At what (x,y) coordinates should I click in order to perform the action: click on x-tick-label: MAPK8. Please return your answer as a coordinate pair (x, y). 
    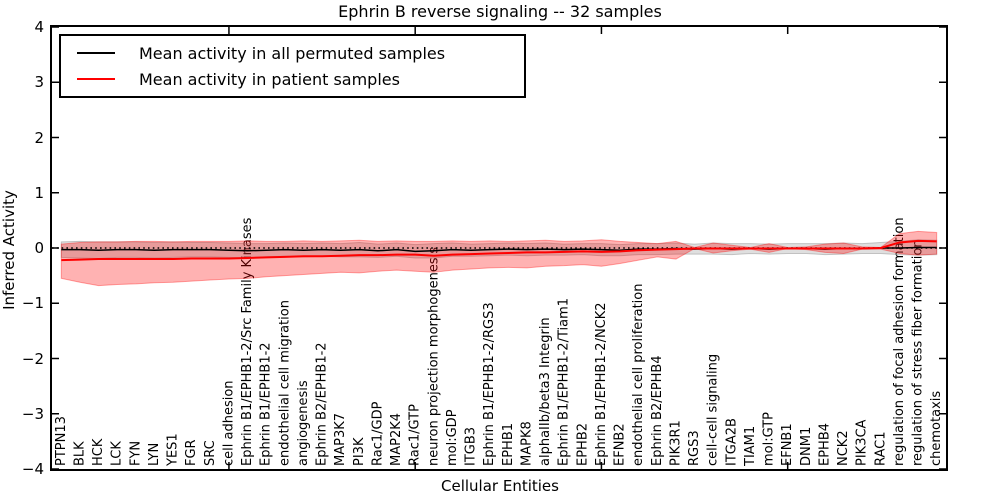
    Looking at the image, I should click on (526, 443).